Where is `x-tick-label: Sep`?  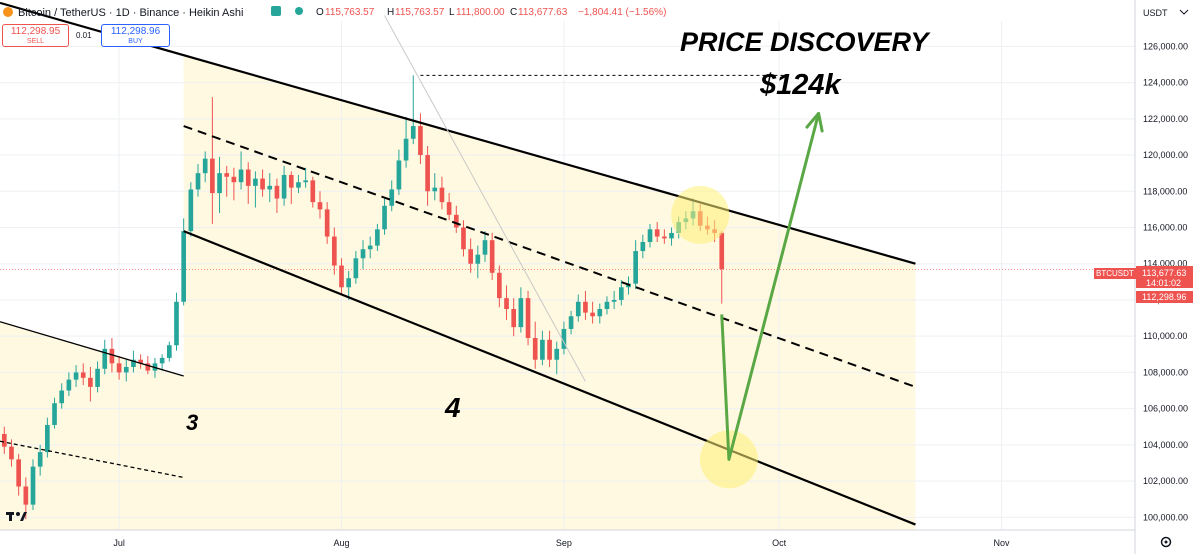
x-tick-label: Sep is located at coordinates (564, 543).